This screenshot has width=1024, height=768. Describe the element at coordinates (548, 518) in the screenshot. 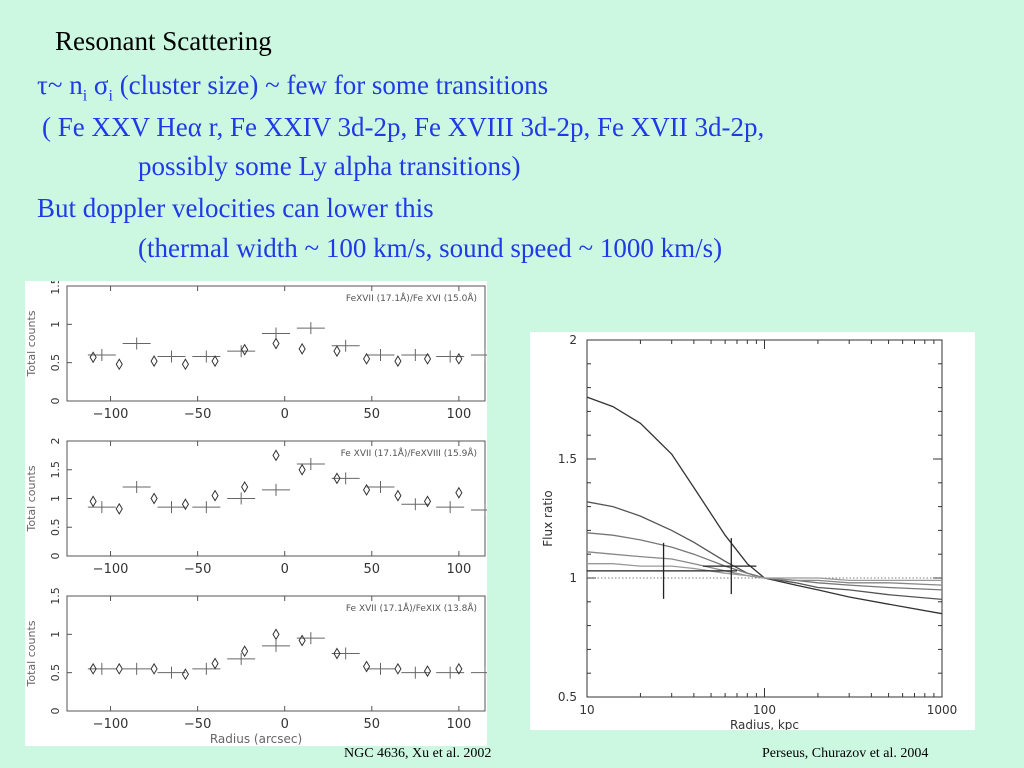

I see `y-axis-label: Flux ratio` at that location.